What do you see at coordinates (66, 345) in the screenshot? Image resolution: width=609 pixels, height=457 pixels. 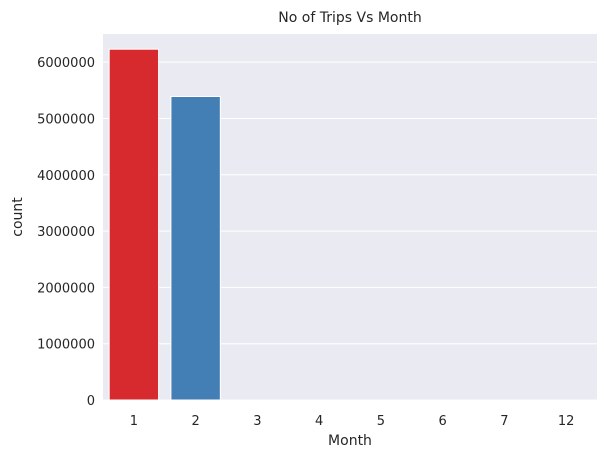 I see `y-tick-label: 1000000` at bounding box center [66, 345].